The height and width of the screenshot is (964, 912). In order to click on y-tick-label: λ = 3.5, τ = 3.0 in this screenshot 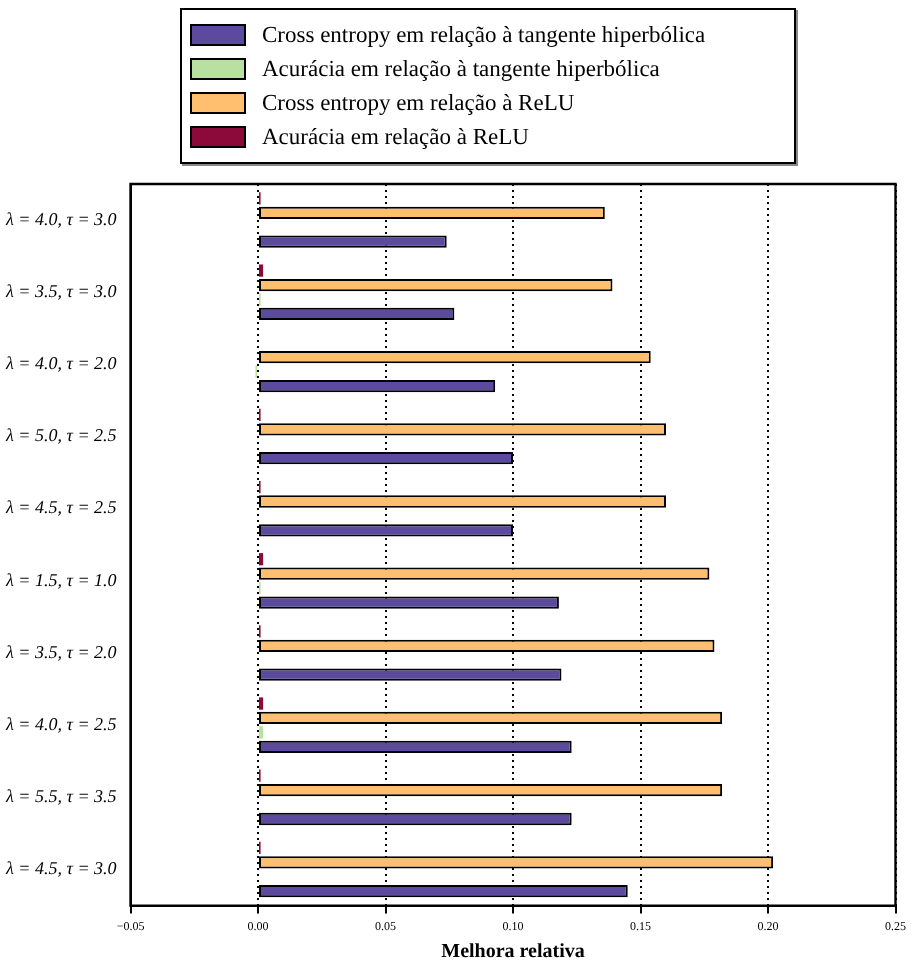, I will do `click(61, 290)`.